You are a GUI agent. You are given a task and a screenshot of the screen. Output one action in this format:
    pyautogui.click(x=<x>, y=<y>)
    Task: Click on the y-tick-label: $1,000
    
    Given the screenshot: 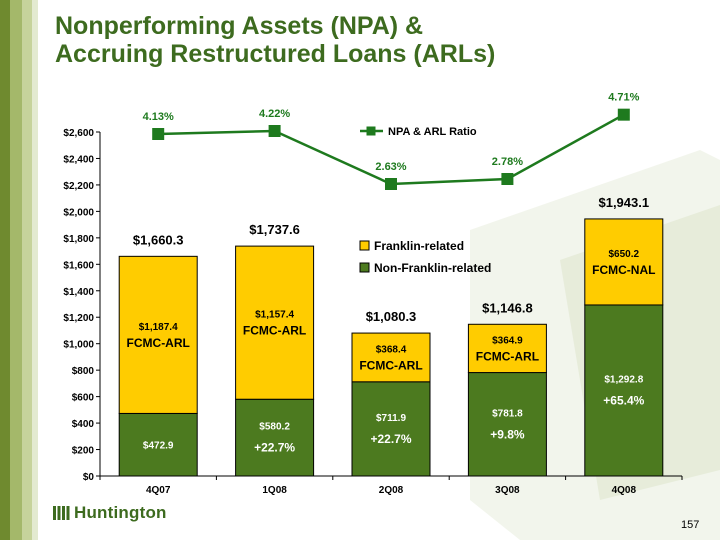 What is the action you would take?
    pyautogui.click(x=78, y=345)
    